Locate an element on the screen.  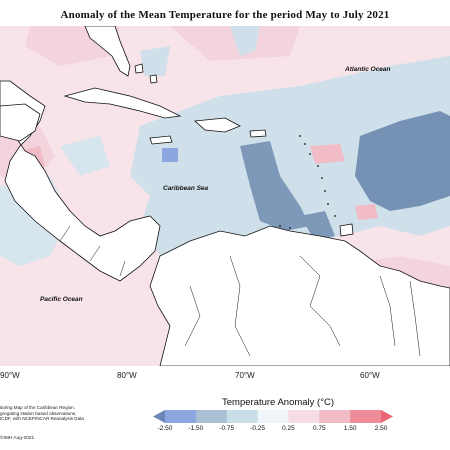
longitude-label: 90°W is located at coordinates (10, 375).